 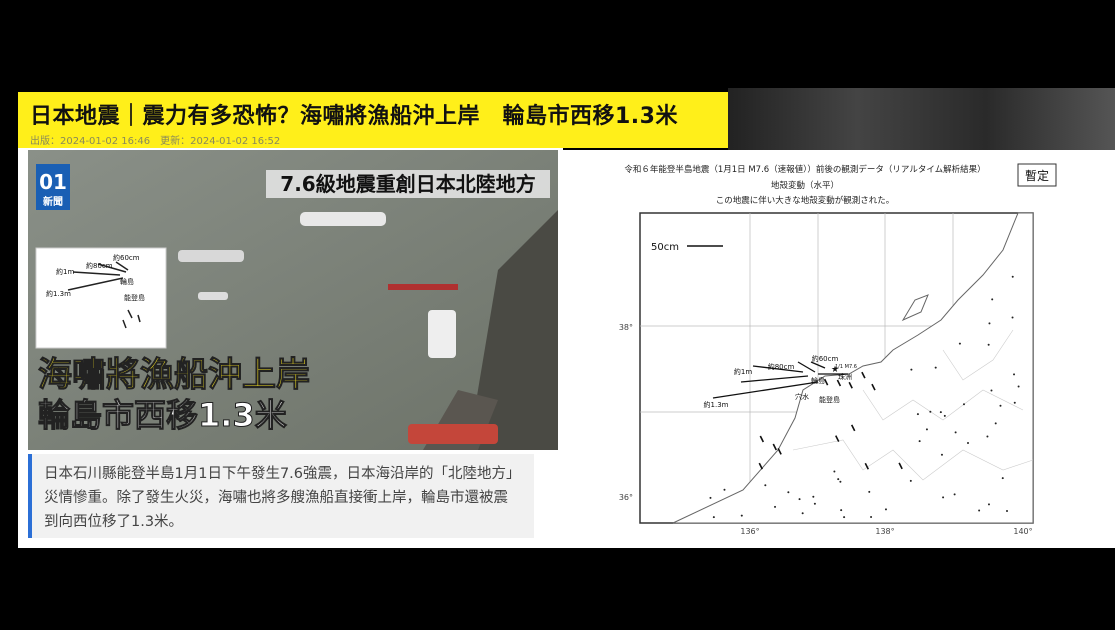 I want to click on map-subtitle: 地殻変動（水平）, so click(x=805, y=185).